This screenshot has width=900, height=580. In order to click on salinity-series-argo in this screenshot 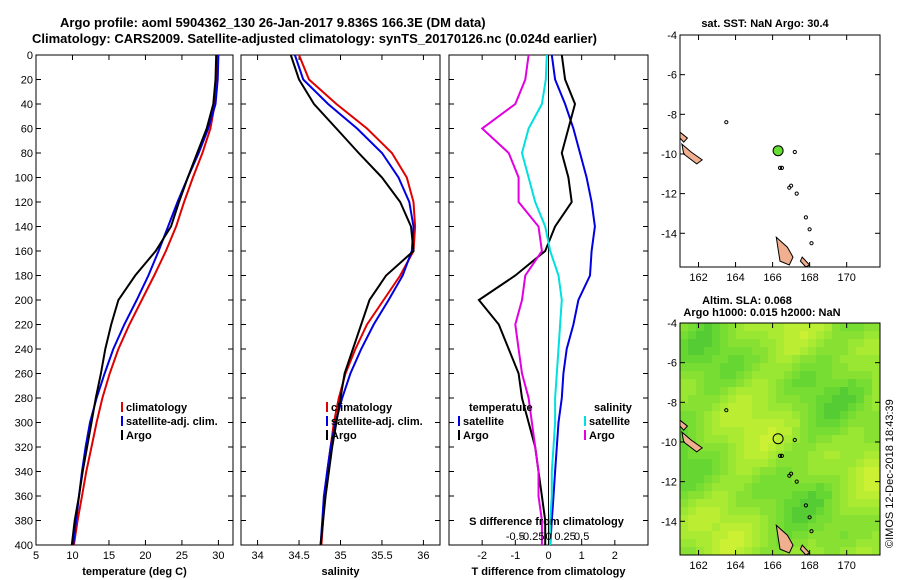, I will do `click(352, 300)`.